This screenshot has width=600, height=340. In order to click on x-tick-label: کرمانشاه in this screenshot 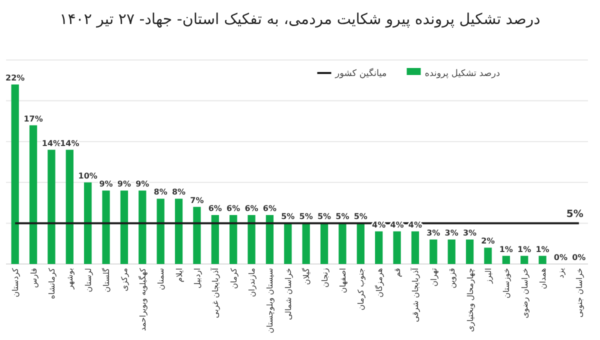, I will do `click(51, 283)`.